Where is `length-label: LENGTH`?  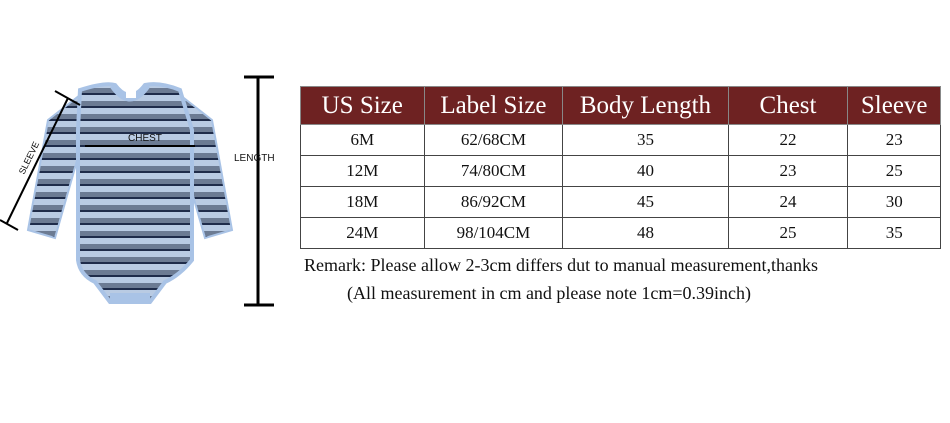
length-label: LENGTH is located at coordinates (254, 158).